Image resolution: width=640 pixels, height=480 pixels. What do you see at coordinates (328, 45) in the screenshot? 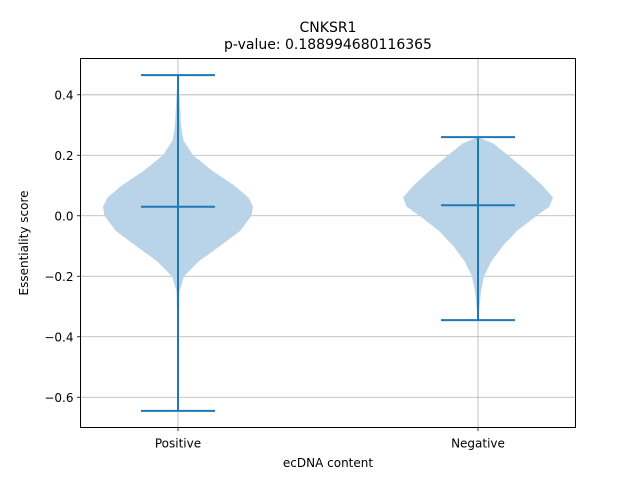
I see `chart-subtitle: p-value: 0.188994680116365` at bounding box center [328, 45].